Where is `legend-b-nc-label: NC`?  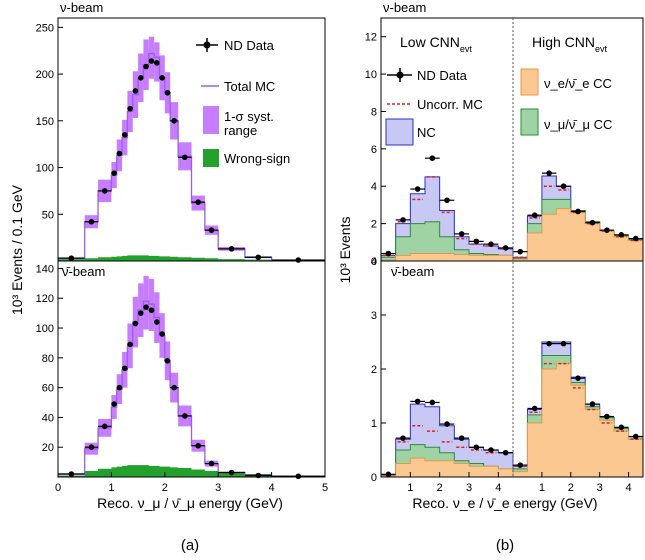 legend-b-nc-label: NC is located at coordinates (426, 132).